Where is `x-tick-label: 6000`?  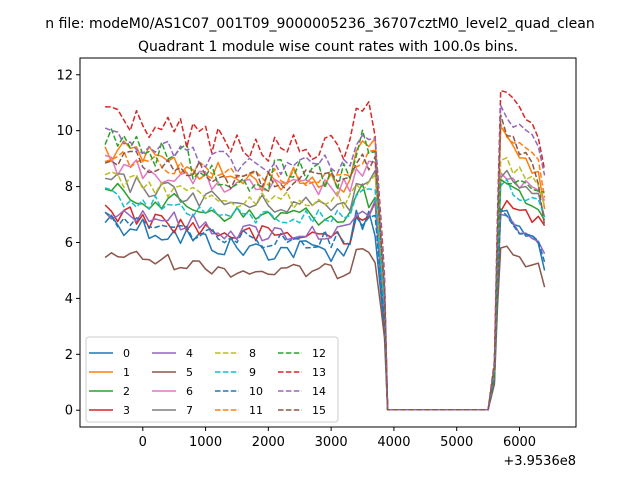
x-tick-label: 6000 is located at coordinates (519, 442).